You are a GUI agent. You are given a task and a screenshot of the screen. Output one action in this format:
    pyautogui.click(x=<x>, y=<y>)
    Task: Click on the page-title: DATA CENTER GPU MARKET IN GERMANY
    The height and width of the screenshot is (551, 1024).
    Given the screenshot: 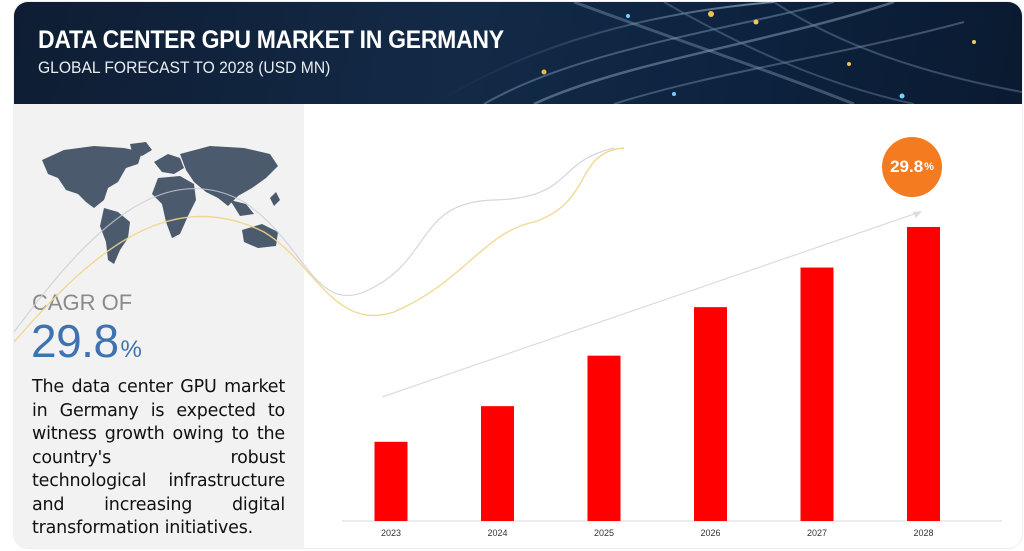 What is the action you would take?
    pyautogui.click(x=271, y=40)
    